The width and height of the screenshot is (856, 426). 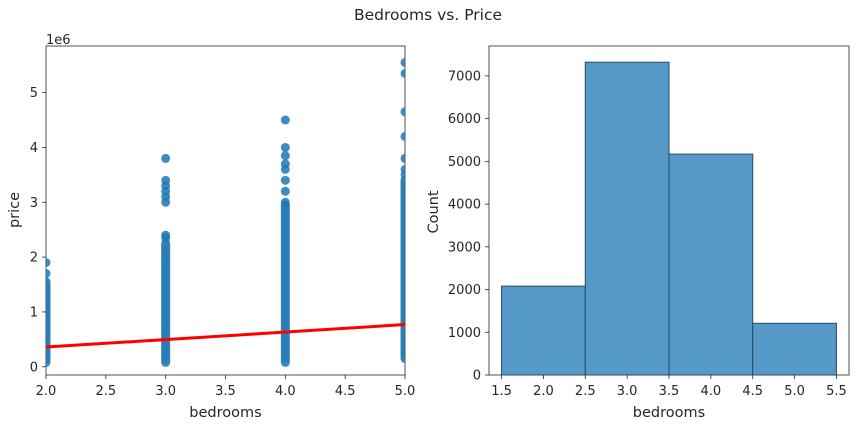 What do you see at coordinates (752, 391) in the screenshot?
I see `histogram-x-tick-label: 4.5` at bounding box center [752, 391].